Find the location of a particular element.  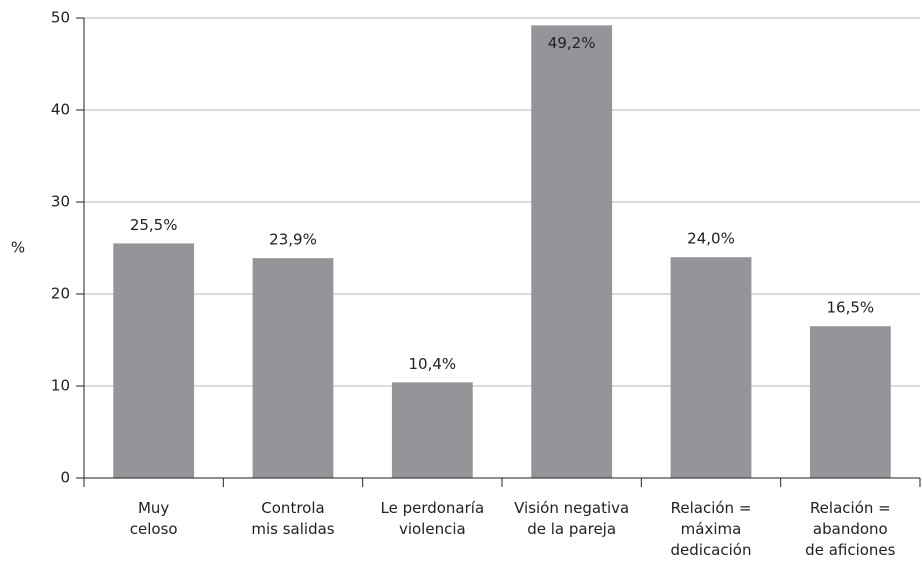

y-tick-label: 50 is located at coordinates (60, 18).